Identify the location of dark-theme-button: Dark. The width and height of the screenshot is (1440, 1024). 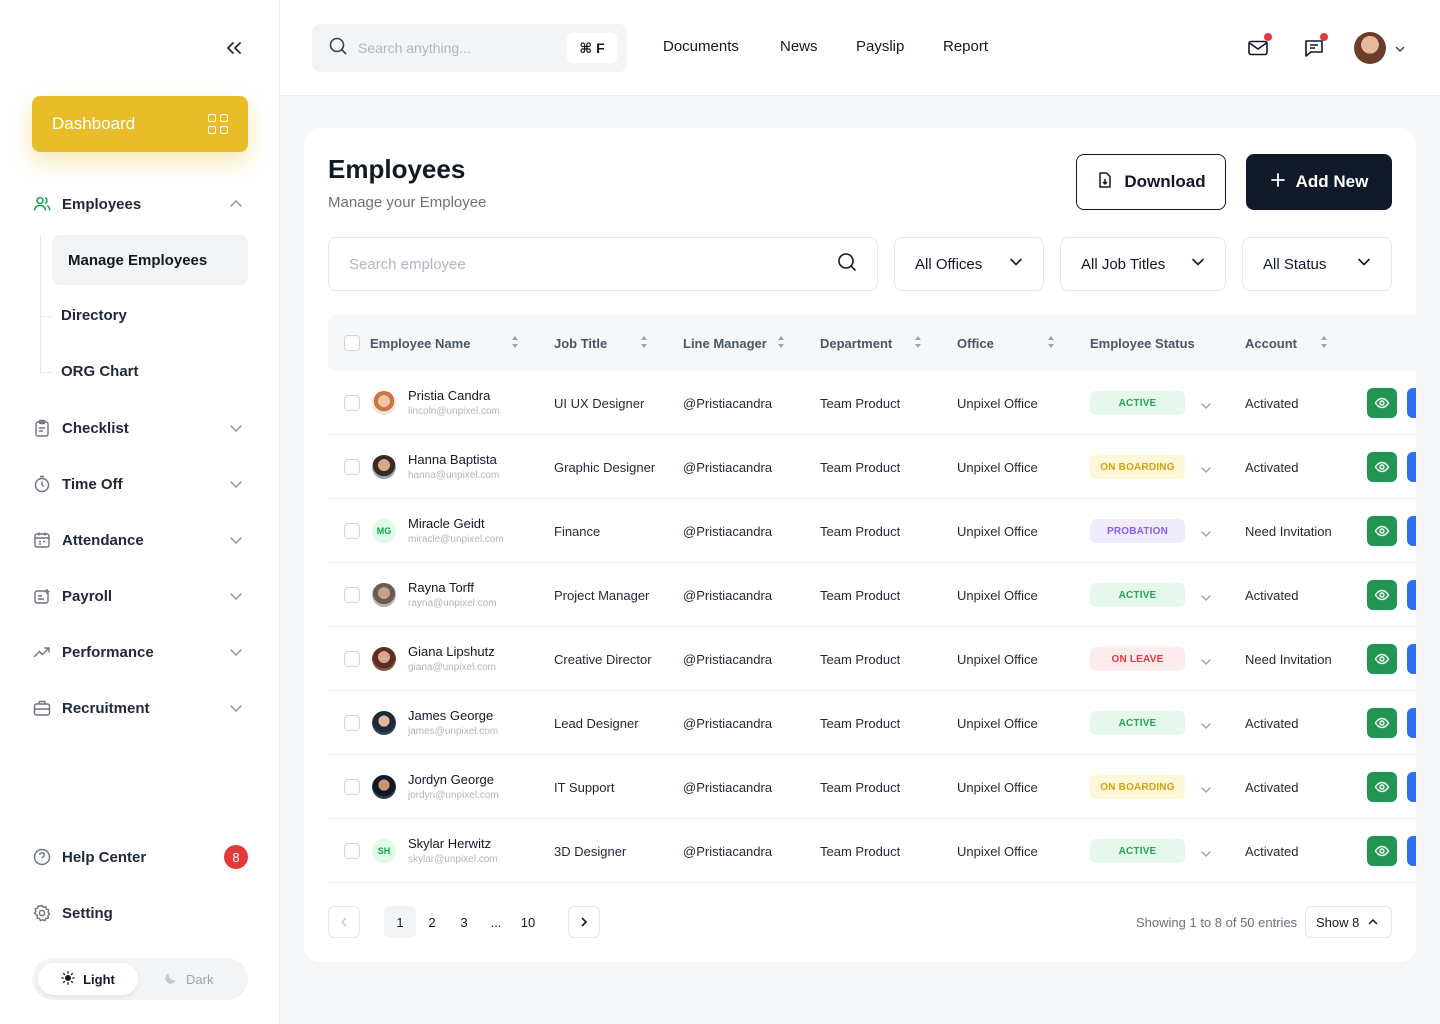
(204, 979).